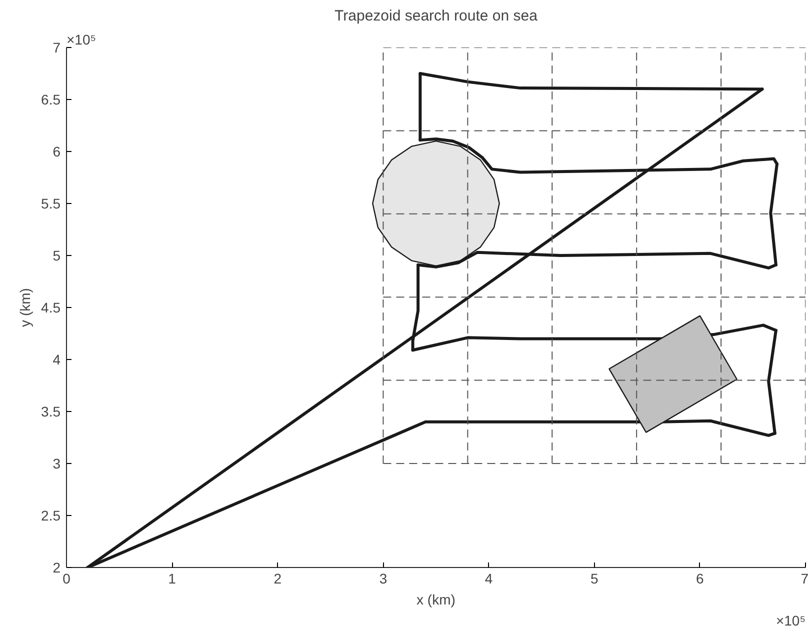 The width and height of the screenshot is (808, 636). Describe the element at coordinates (51, 308) in the screenshot. I see `y-tick-label: 4.5` at that location.